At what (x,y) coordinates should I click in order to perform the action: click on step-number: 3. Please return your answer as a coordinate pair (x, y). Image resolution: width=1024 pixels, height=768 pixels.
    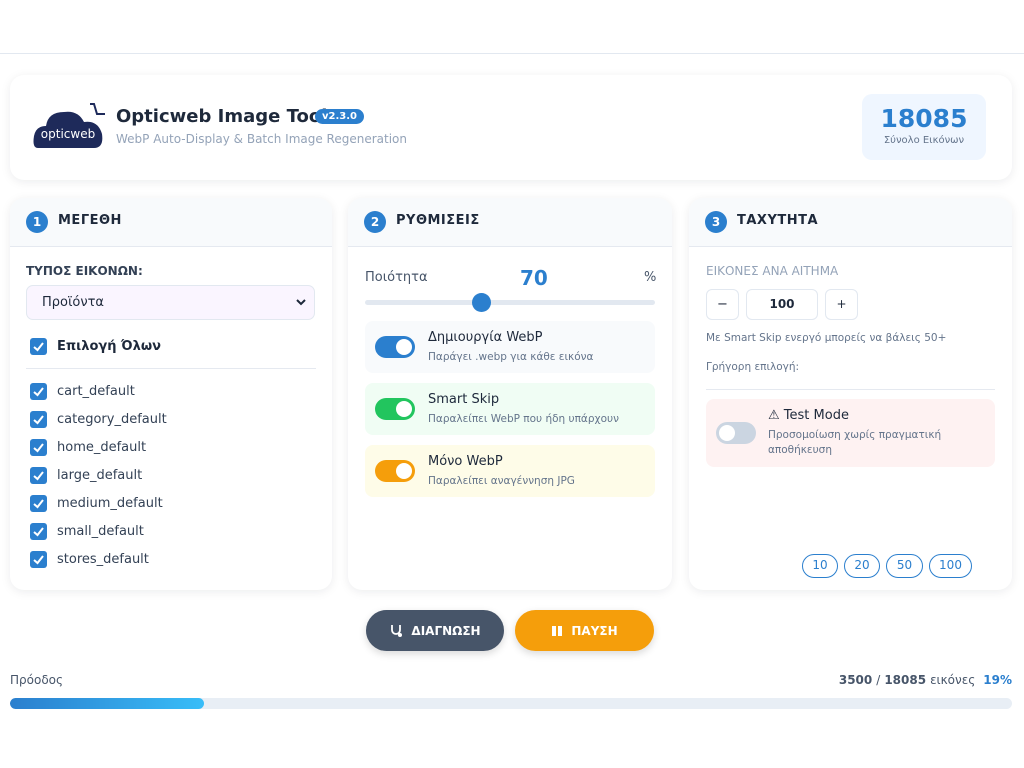
    Looking at the image, I should click on (716, 222).